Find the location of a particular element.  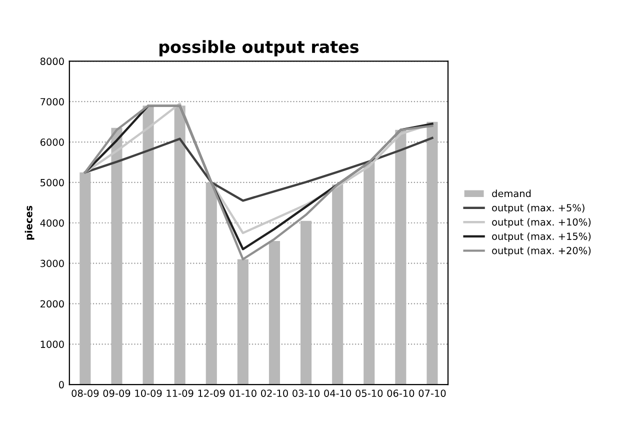

x-tick-label: 09-09 is located at coordinates (116, 393).